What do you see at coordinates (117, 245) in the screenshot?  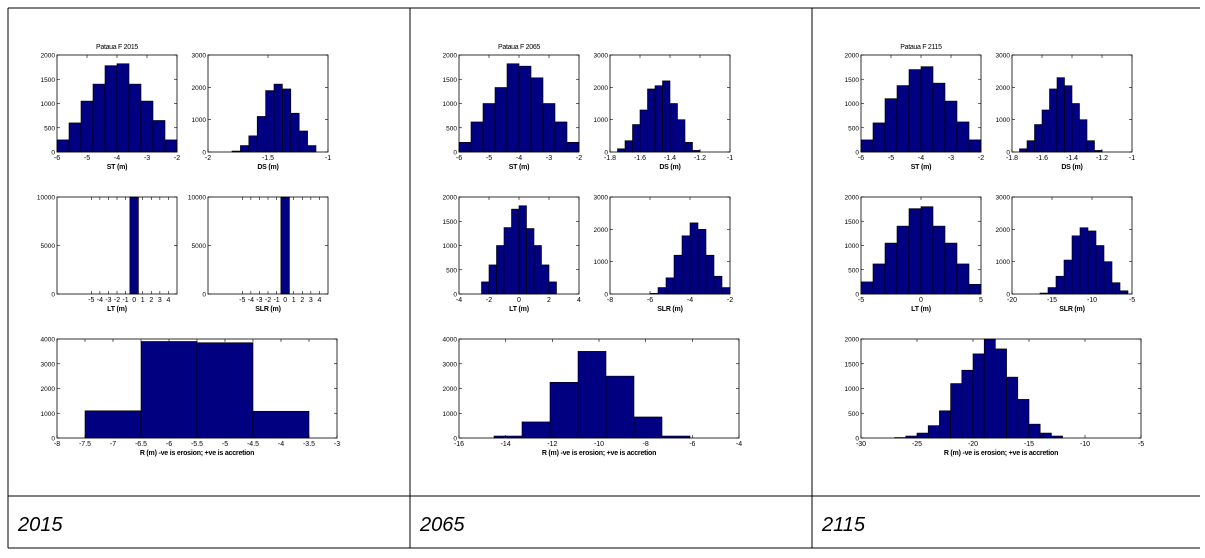 I see `axes-box` at bounding box center [117, 245].